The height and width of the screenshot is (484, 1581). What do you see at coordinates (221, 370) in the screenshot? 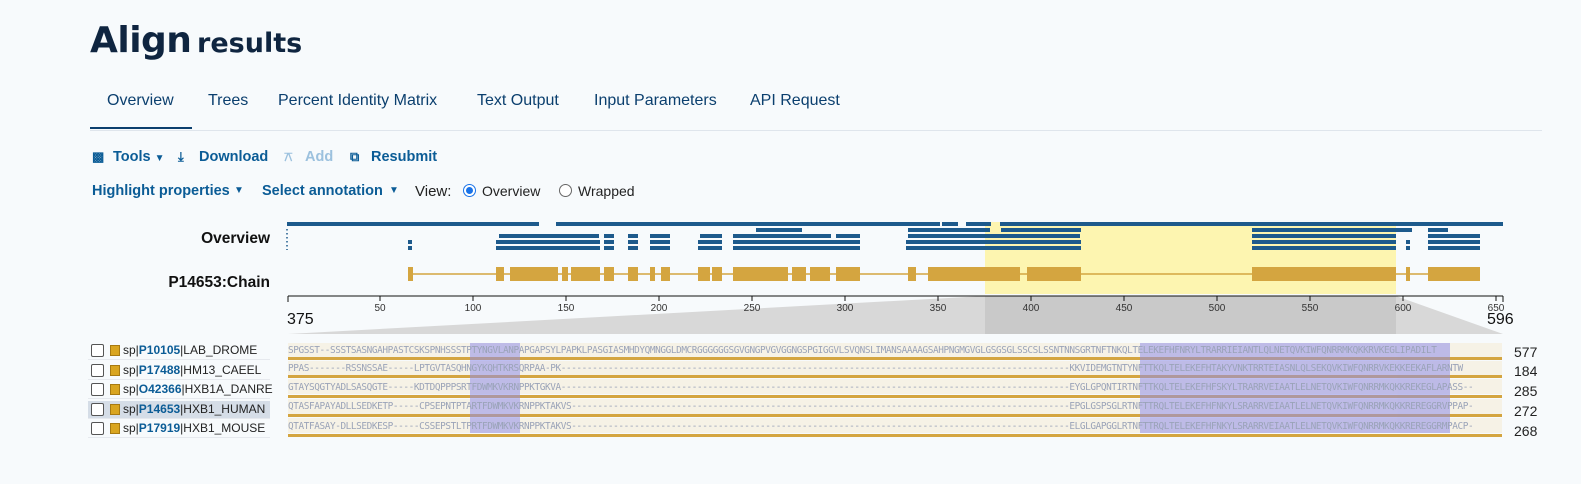
I see `entry-name: |HM13_CAEEL` at bounding box center [221, 370].